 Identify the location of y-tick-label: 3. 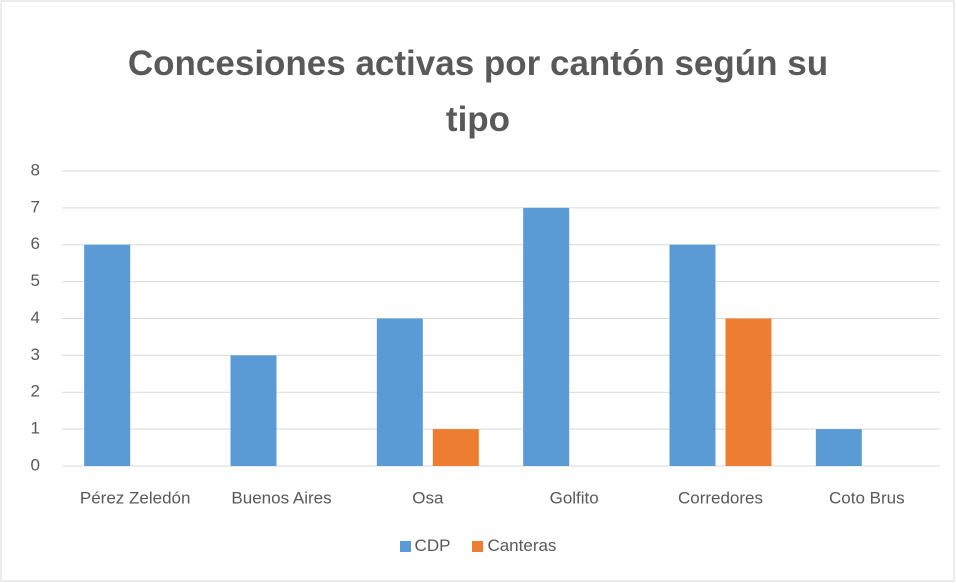
(35, 354).